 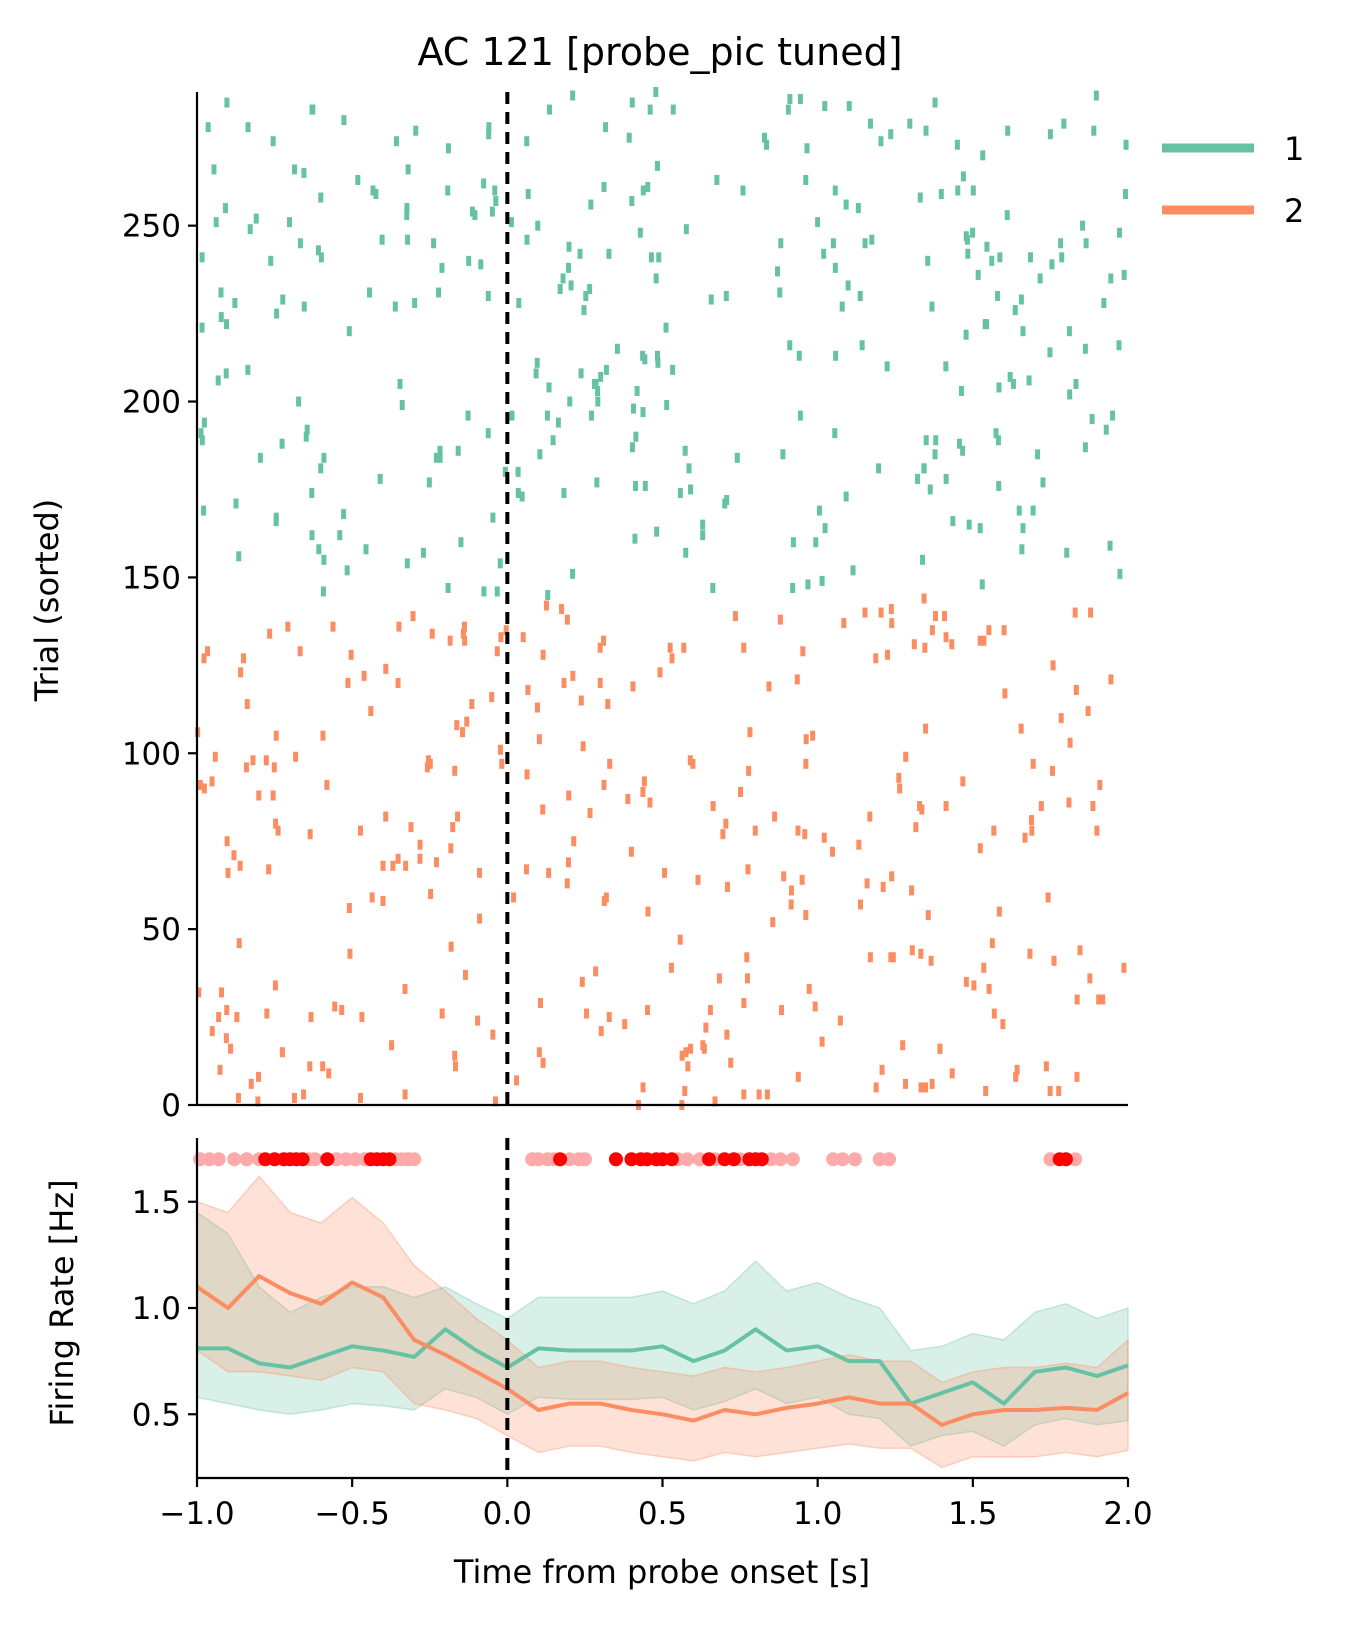 What do you see at coordinates (47, 600) in the screenshot?
I see `raster-y-label: Trial (sorted)` at bounding box center [47, 600].